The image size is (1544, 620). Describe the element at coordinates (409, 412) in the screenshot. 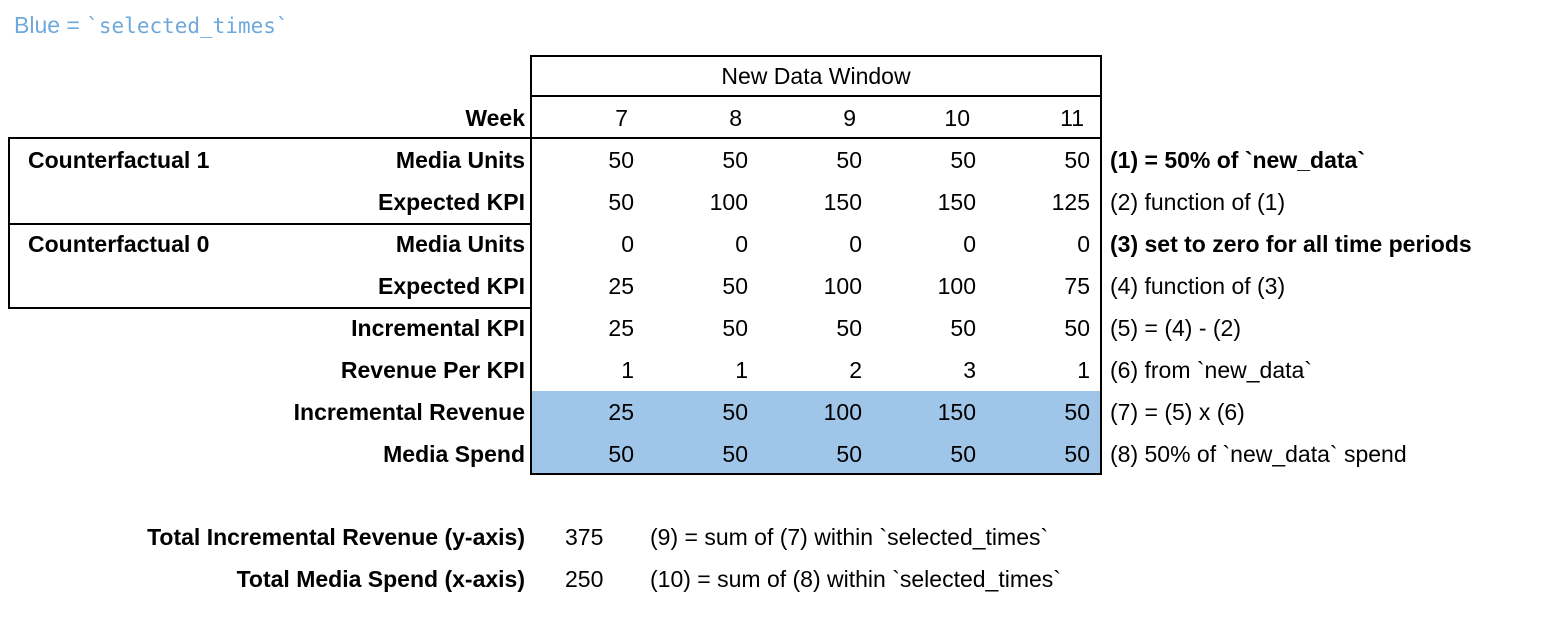

I see `row-label: Incremental Revenue` at that location.